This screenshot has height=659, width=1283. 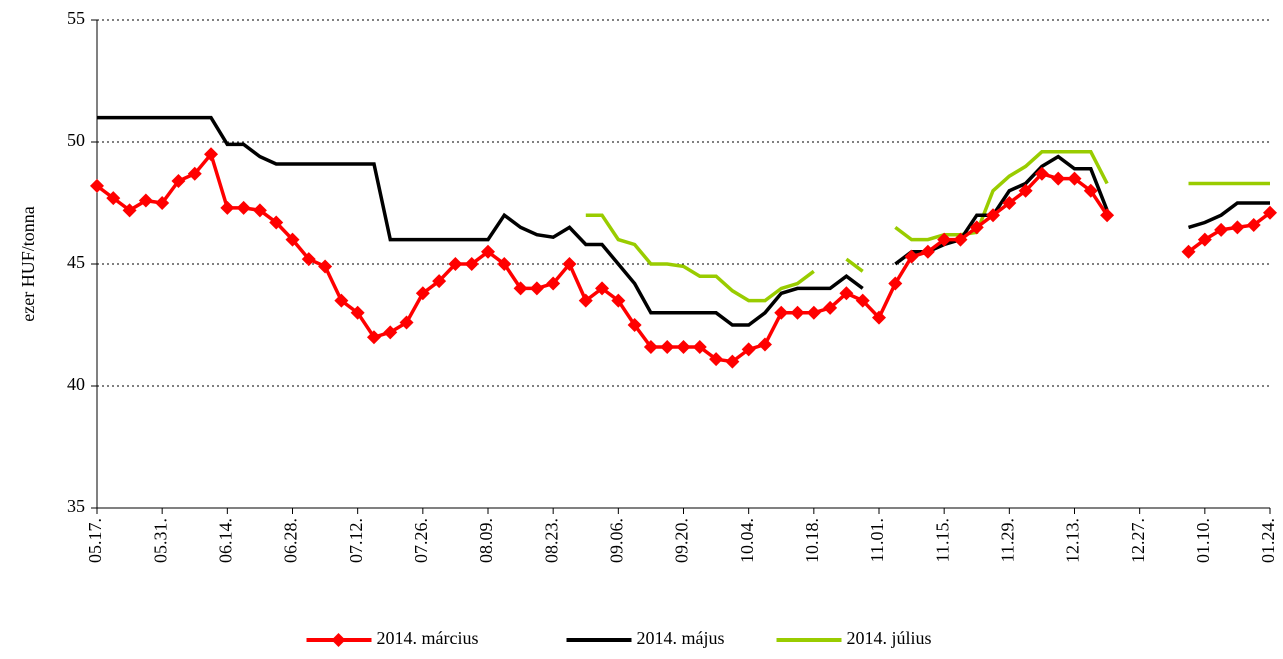 What do you see at coordinates (1138, 540) in the screenshot?
I see `x-tick-label: 12.27.` at bounding box center [1138, 540].